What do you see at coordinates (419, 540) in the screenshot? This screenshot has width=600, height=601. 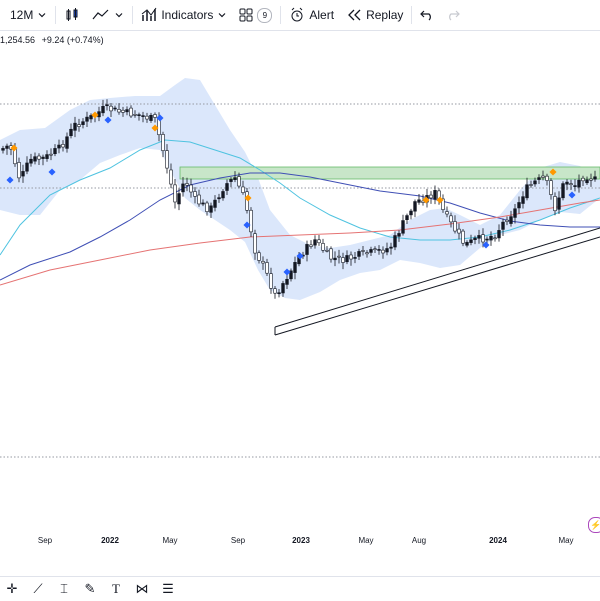 I see `time-tick: Aug` at bounding box center [419, 540].